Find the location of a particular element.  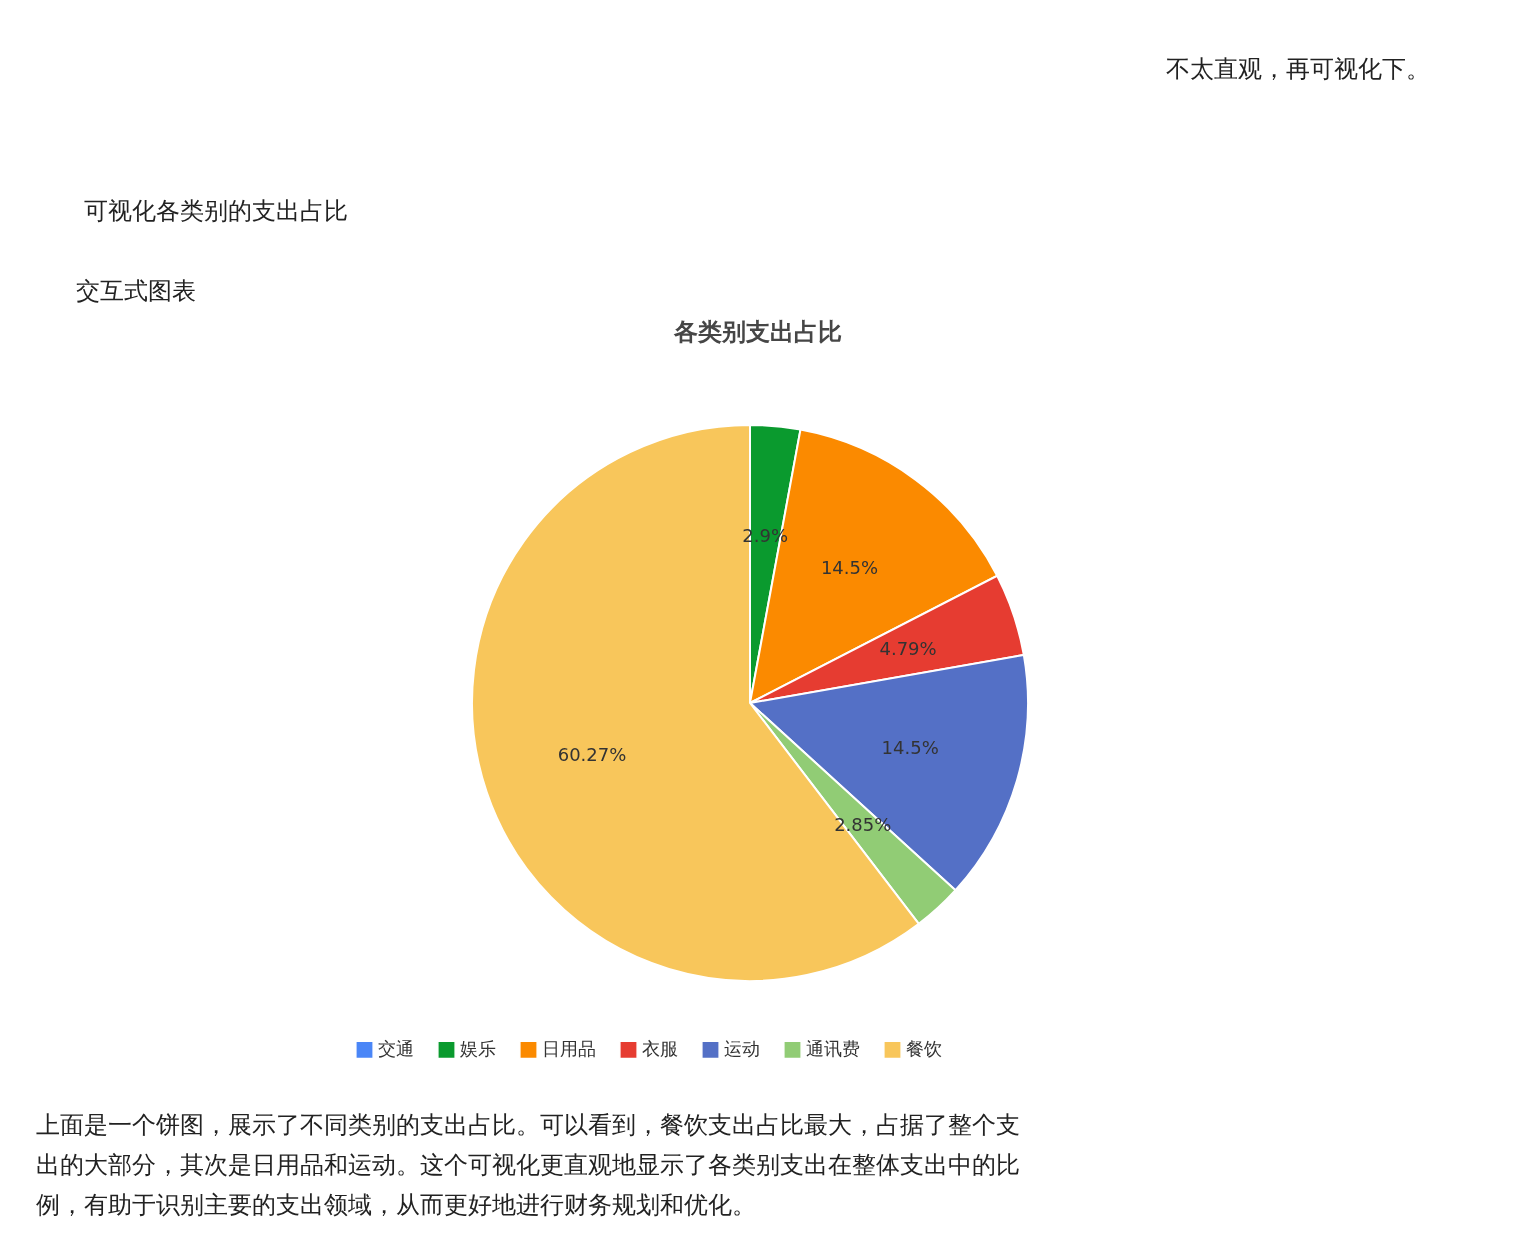

legend-label: 交通 is located at coordinates (396, 1048).